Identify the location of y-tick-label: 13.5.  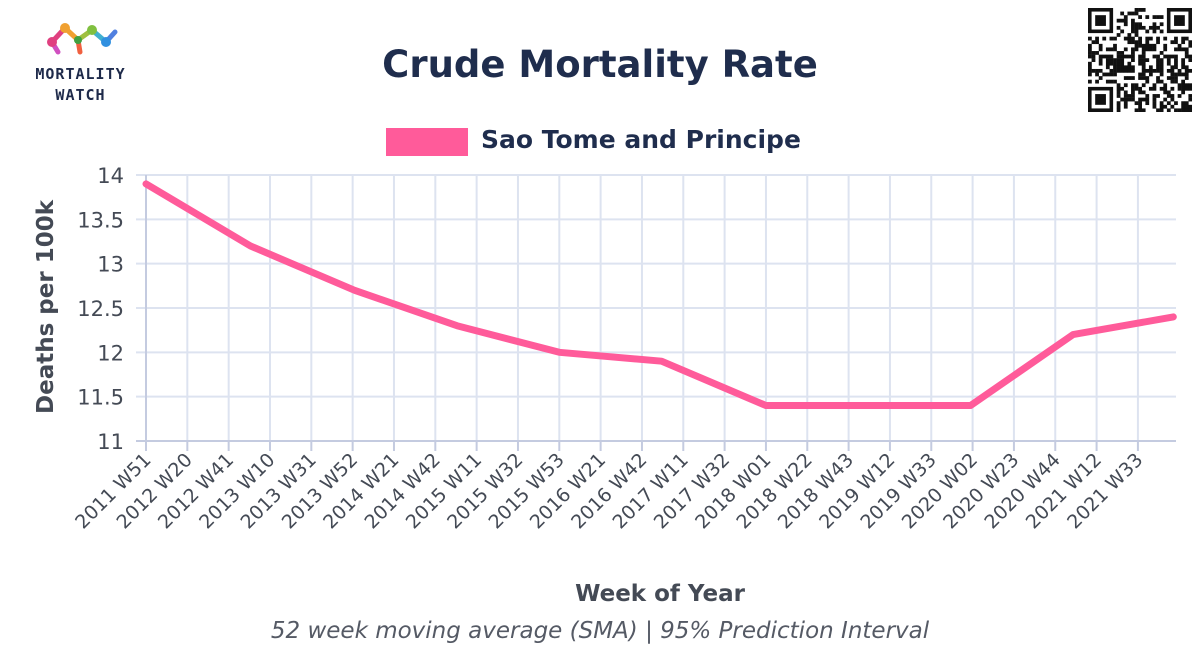
(100, 220).